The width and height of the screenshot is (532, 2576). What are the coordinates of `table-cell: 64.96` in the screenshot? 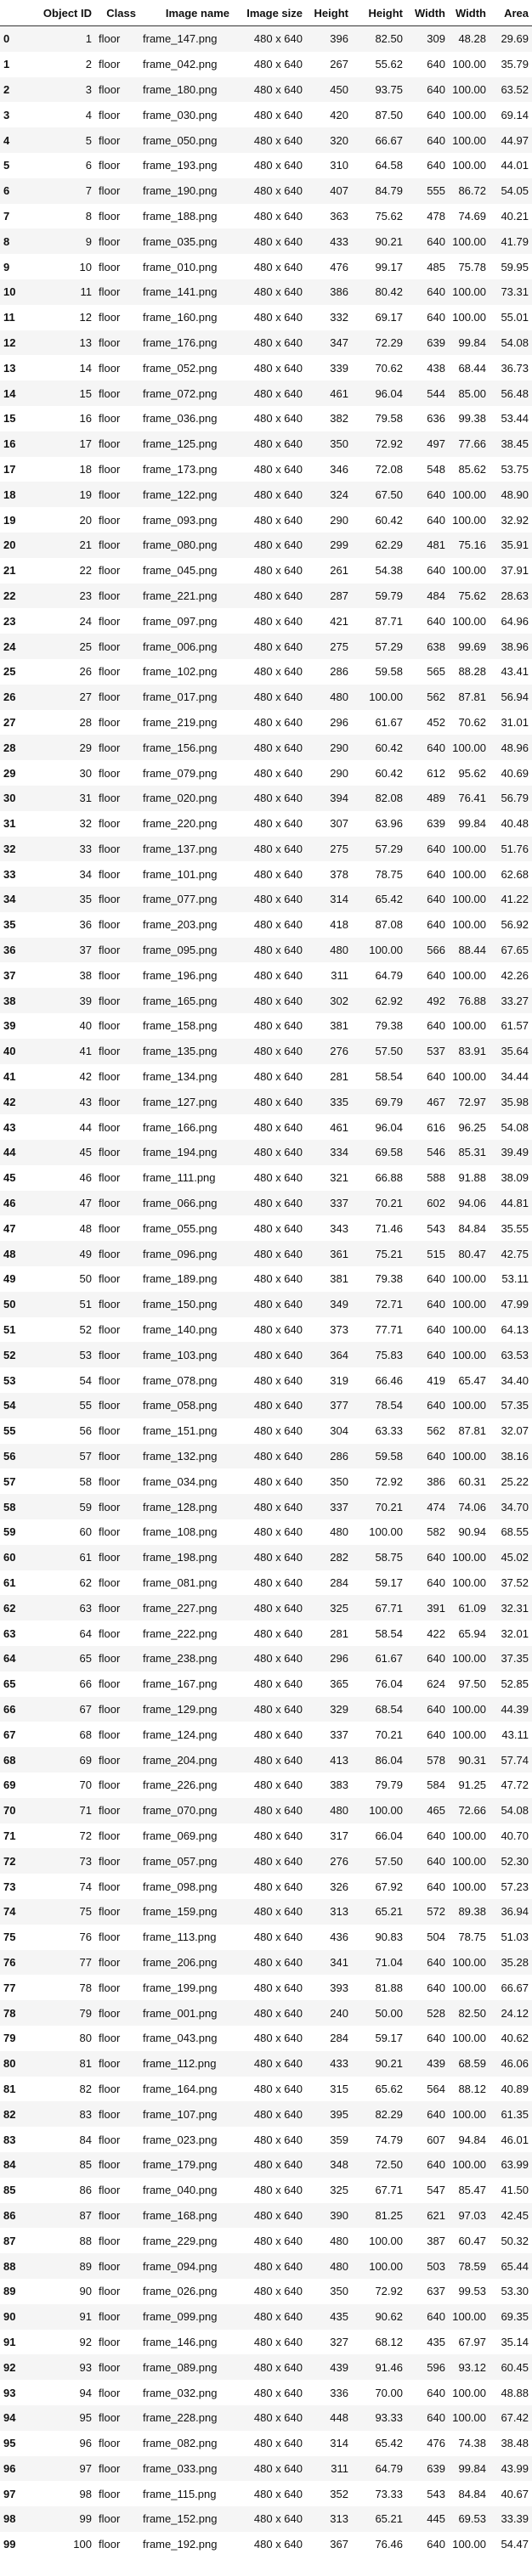 It's located at (515, 621).